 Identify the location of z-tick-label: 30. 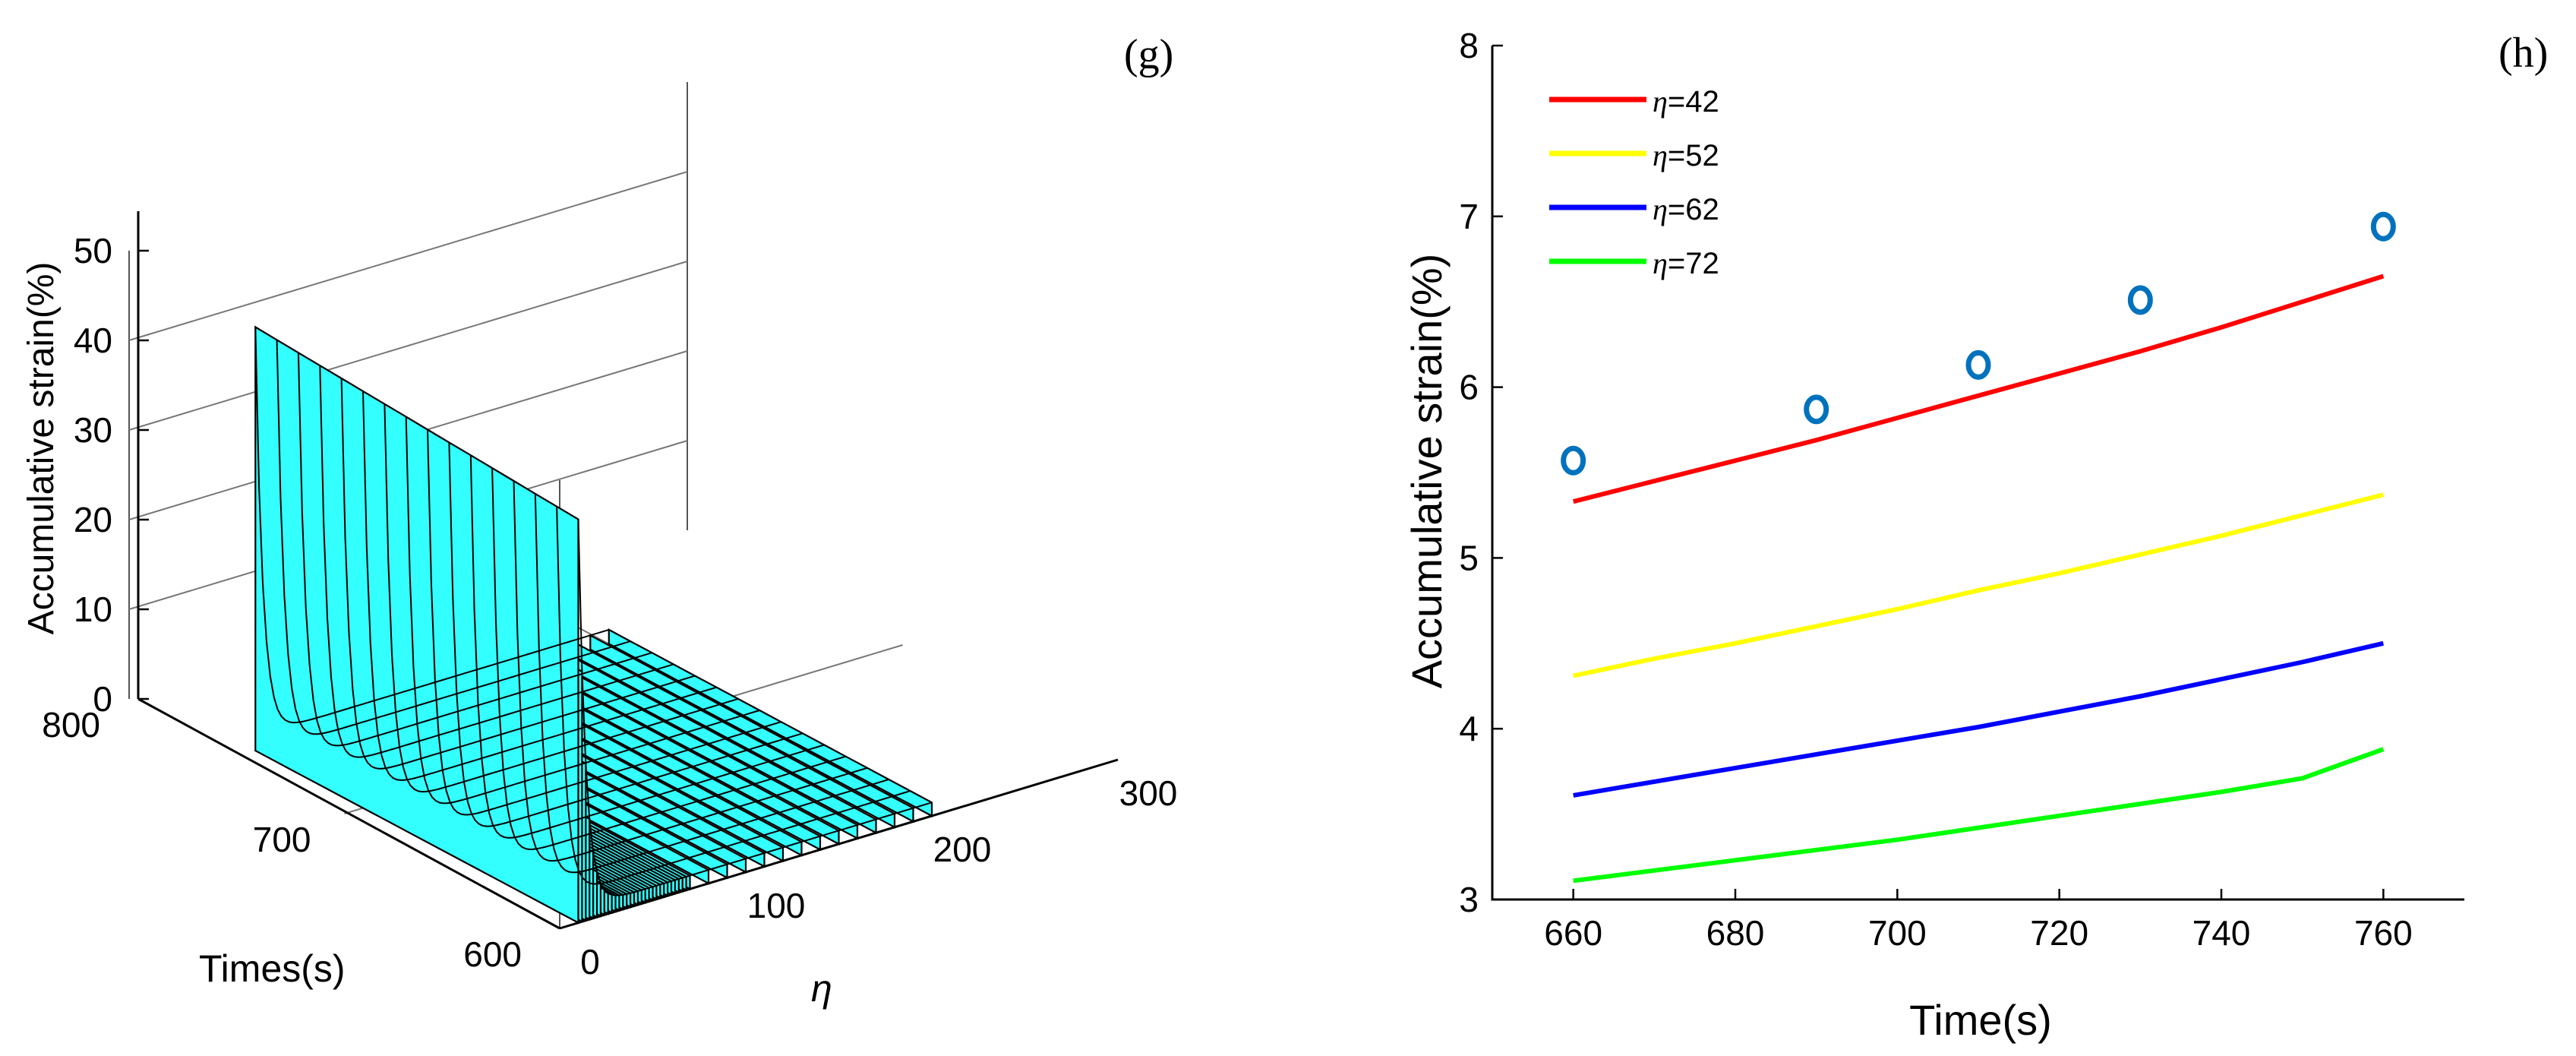
(93, 430).